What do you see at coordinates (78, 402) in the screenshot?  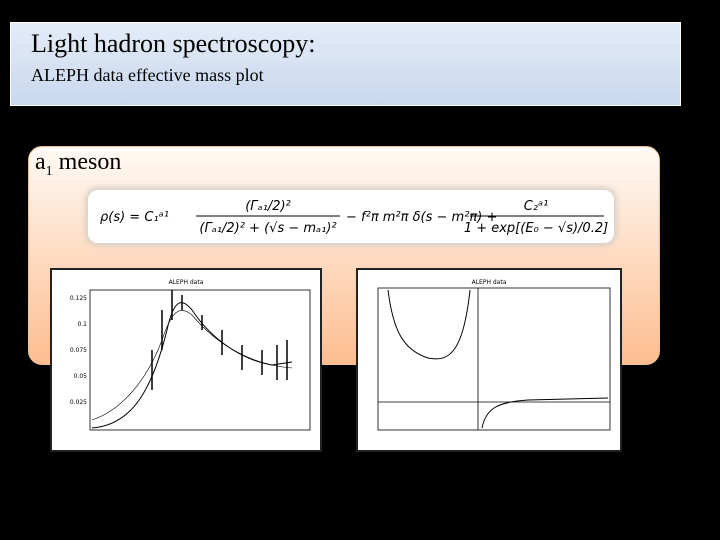 I see `y-tick-label: 0.025` at bounding box center [78, 402].